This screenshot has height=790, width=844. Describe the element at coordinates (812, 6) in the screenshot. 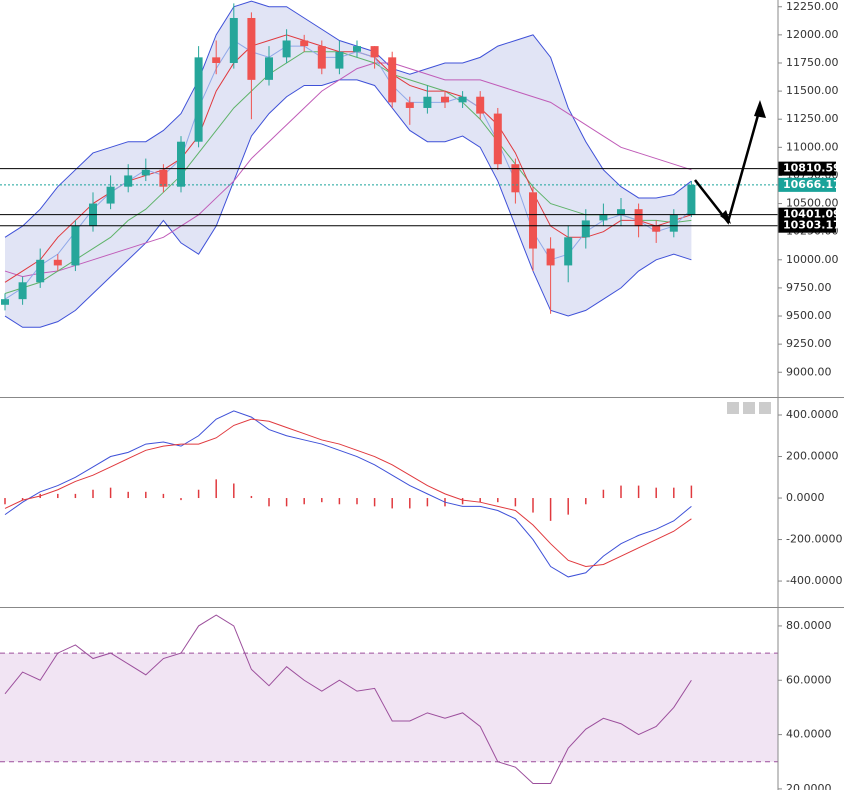

I see `y-tick-label: 12250.00` at that location.